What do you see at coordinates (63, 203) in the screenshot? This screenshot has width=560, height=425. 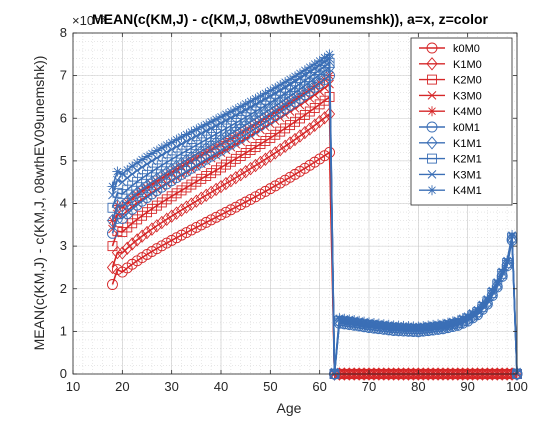 I see `y-tick-label: 4` at bounding box center [63, 203].